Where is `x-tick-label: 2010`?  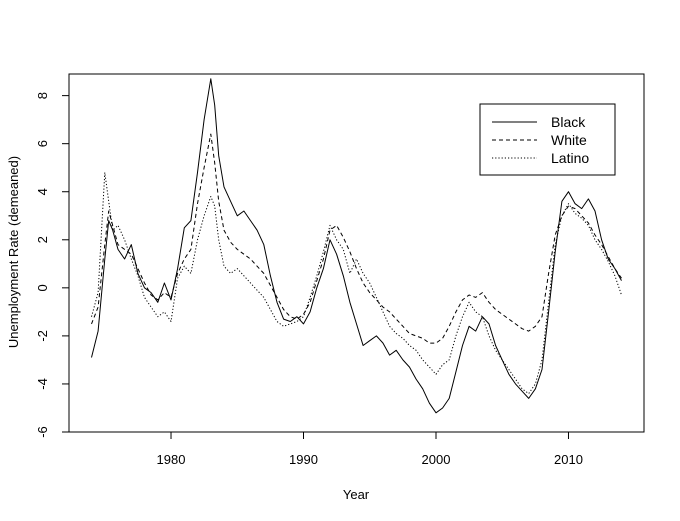
x-tick-label: 2010 is located at coordinates (568, 459).